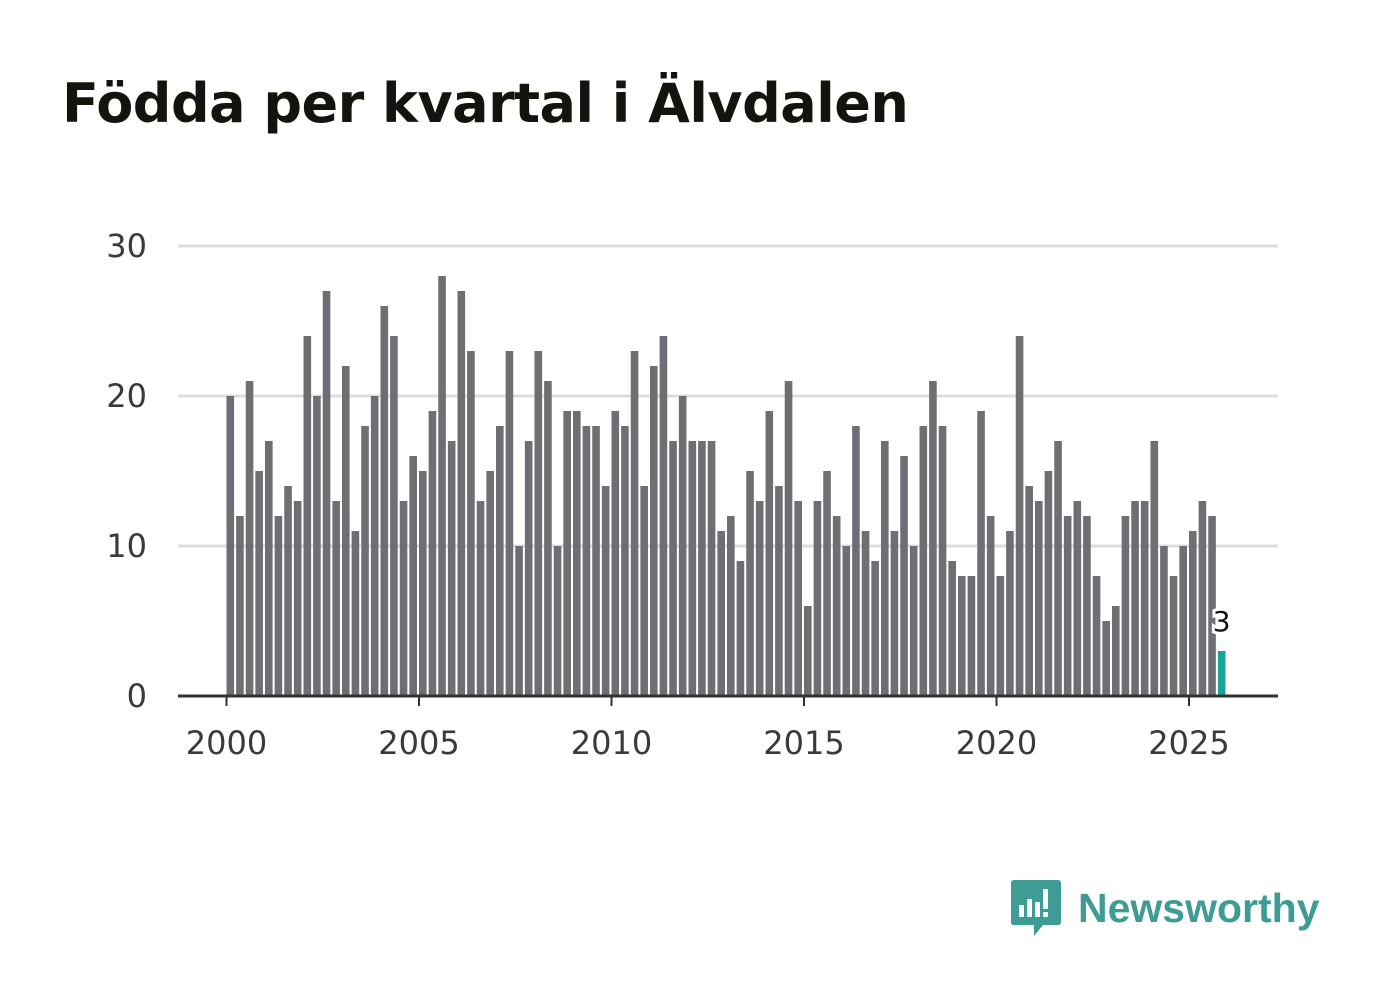 Image resolution: width=1382 pixels, height=999 pixels. Describe the element at coordinates (126, 546) in the screenshot. I see `y-tick-label: 10` at that location.